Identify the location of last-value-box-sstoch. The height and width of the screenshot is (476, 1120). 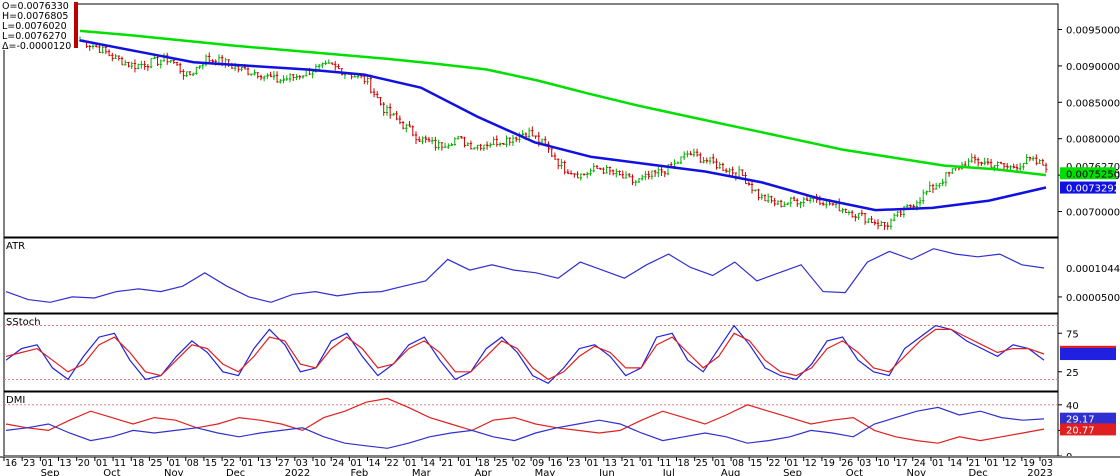
(1088, 354).